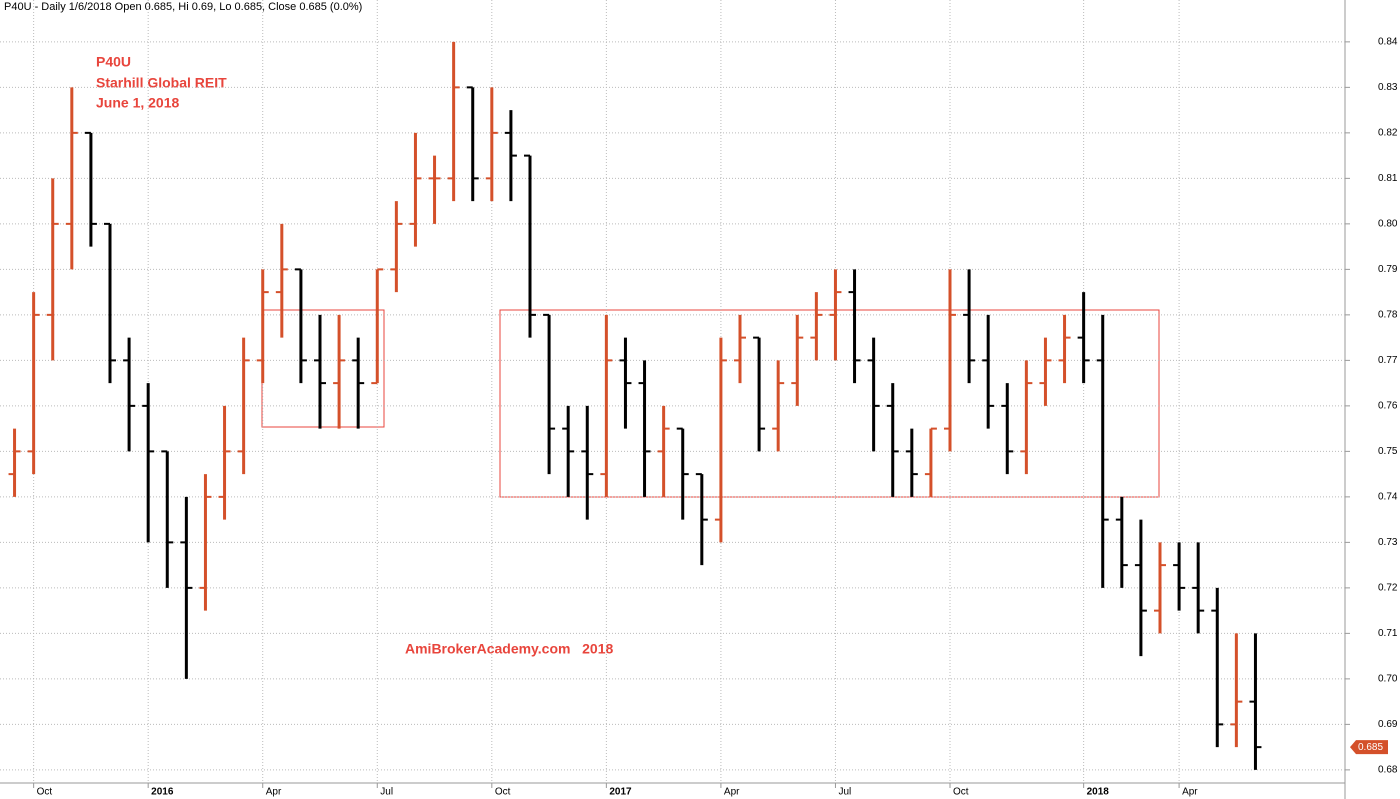 This screenshot has height=799, width=1400. Describe the element at coordinates (1388, 224) in the screenshot. I see `y-tick-label: 0.80` at that location.